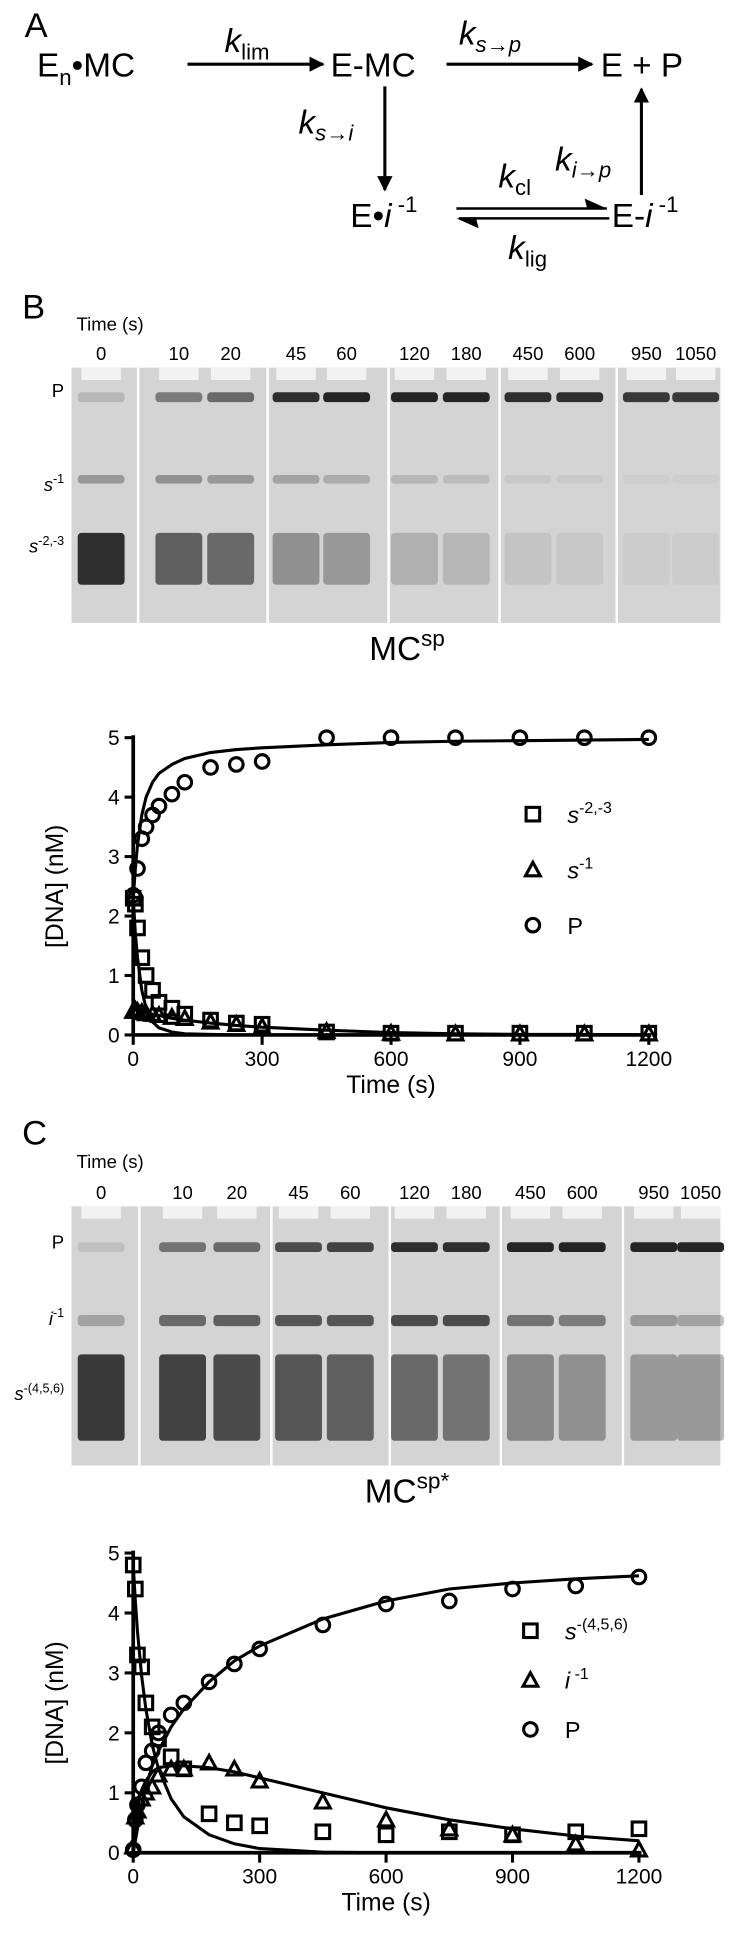 This screenshot has width=729, height=1933. What do you see at coordinates (114, 916) in the screenshot?
I see `y-tick-label: 2` at bounding box center [114, 916].